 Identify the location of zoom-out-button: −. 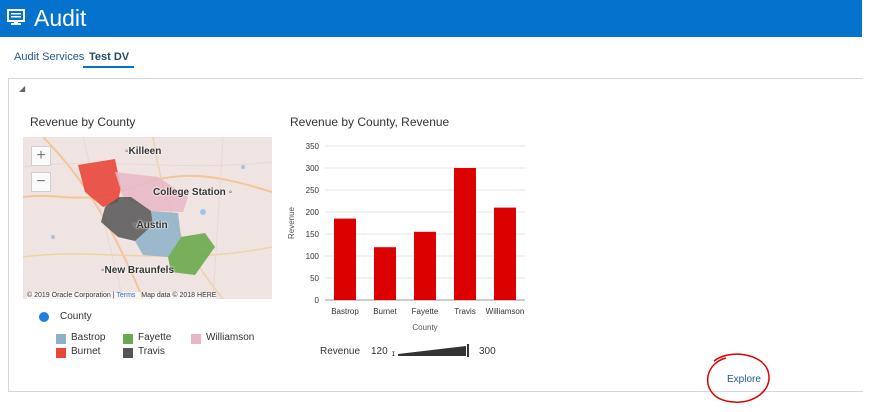
(41, 182).